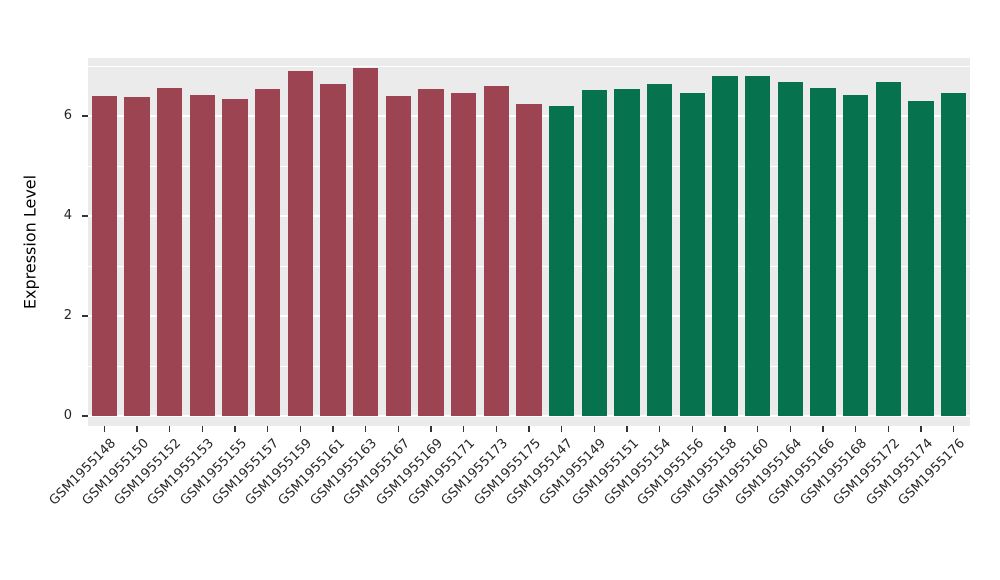 This screenshot has width=1000, height=580. What do you see at coordinates (267, 252) in the screenshot?
I see `bar-GSM1955157` at bounding box center [267, 252].